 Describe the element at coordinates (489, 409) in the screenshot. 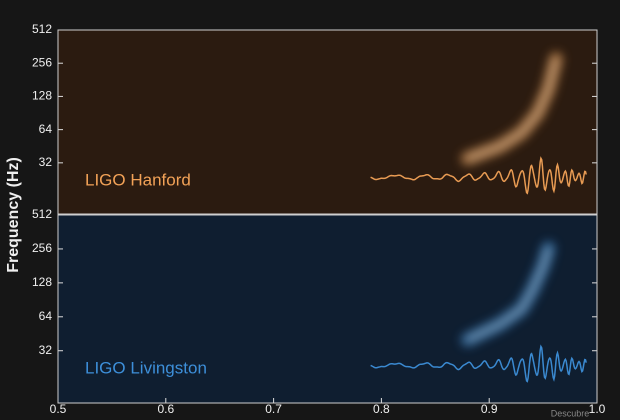

I see `x-tick-label: 0.9` at that location.